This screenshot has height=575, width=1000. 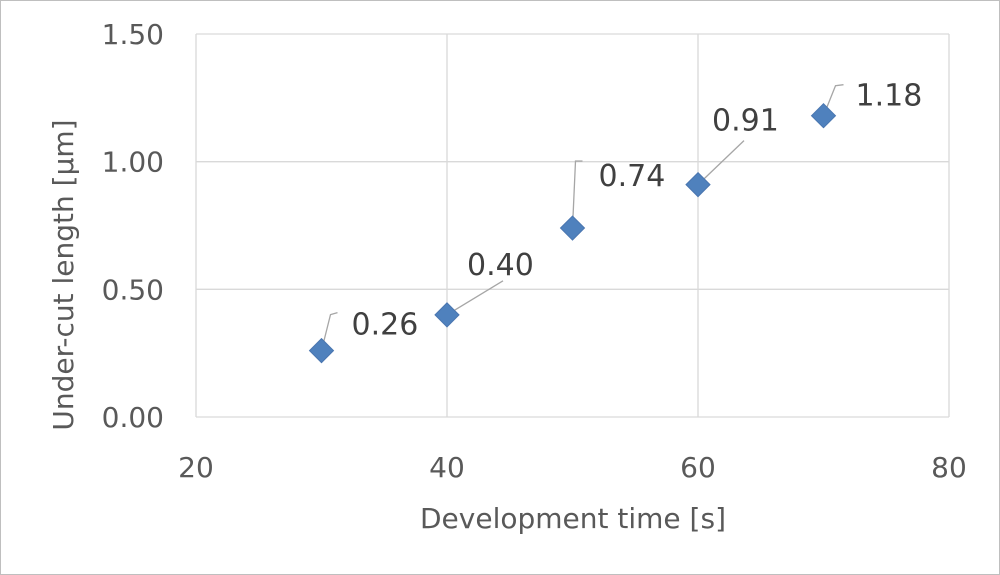 What do you see at coordinates (133, 417) in the screenshot?
I see `y-tick-label: 0.00` at bounding box center [133, 417].